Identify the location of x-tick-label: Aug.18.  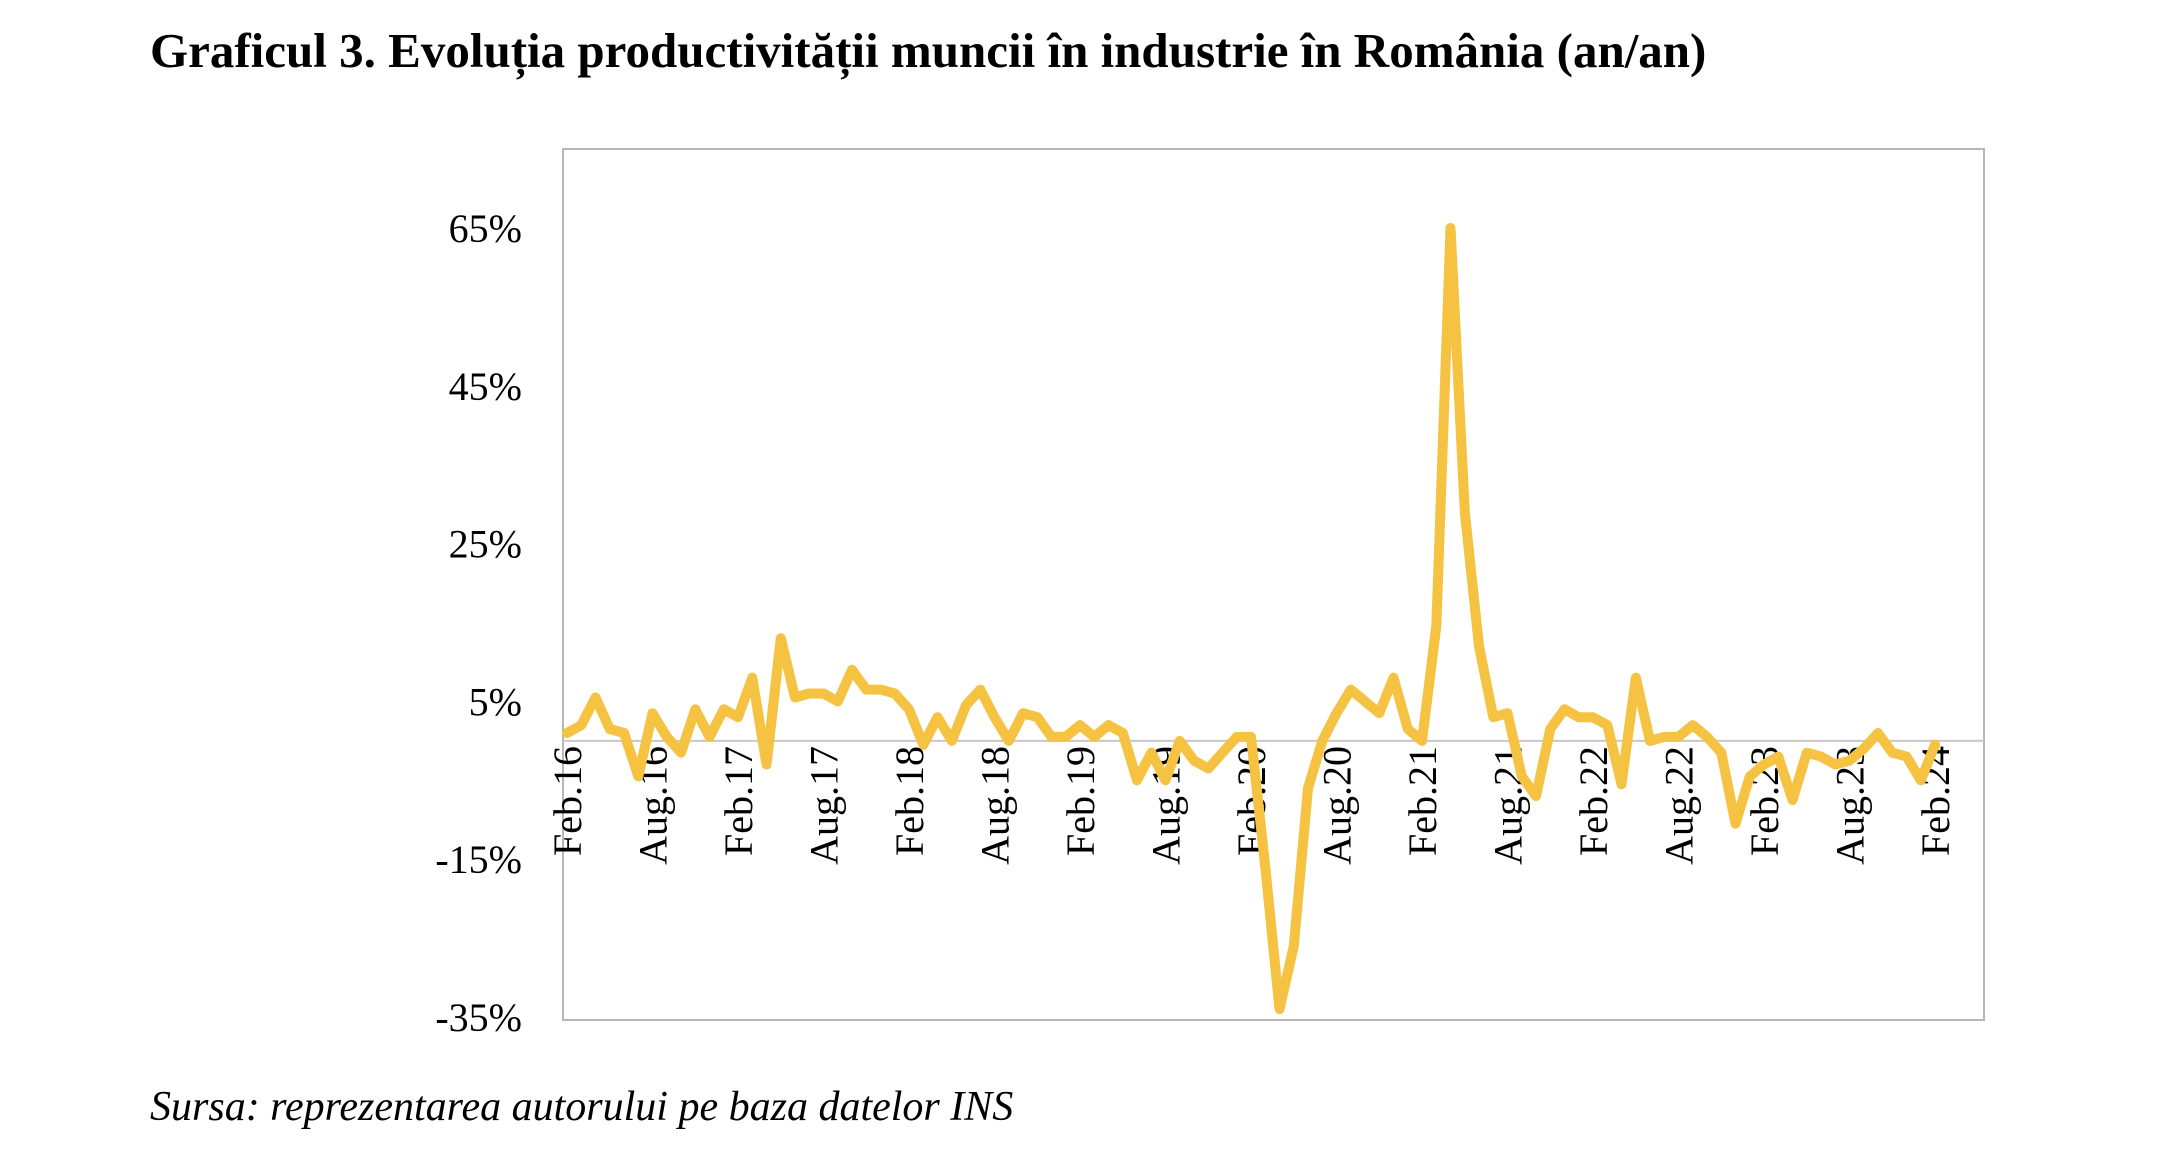
(995, 805).